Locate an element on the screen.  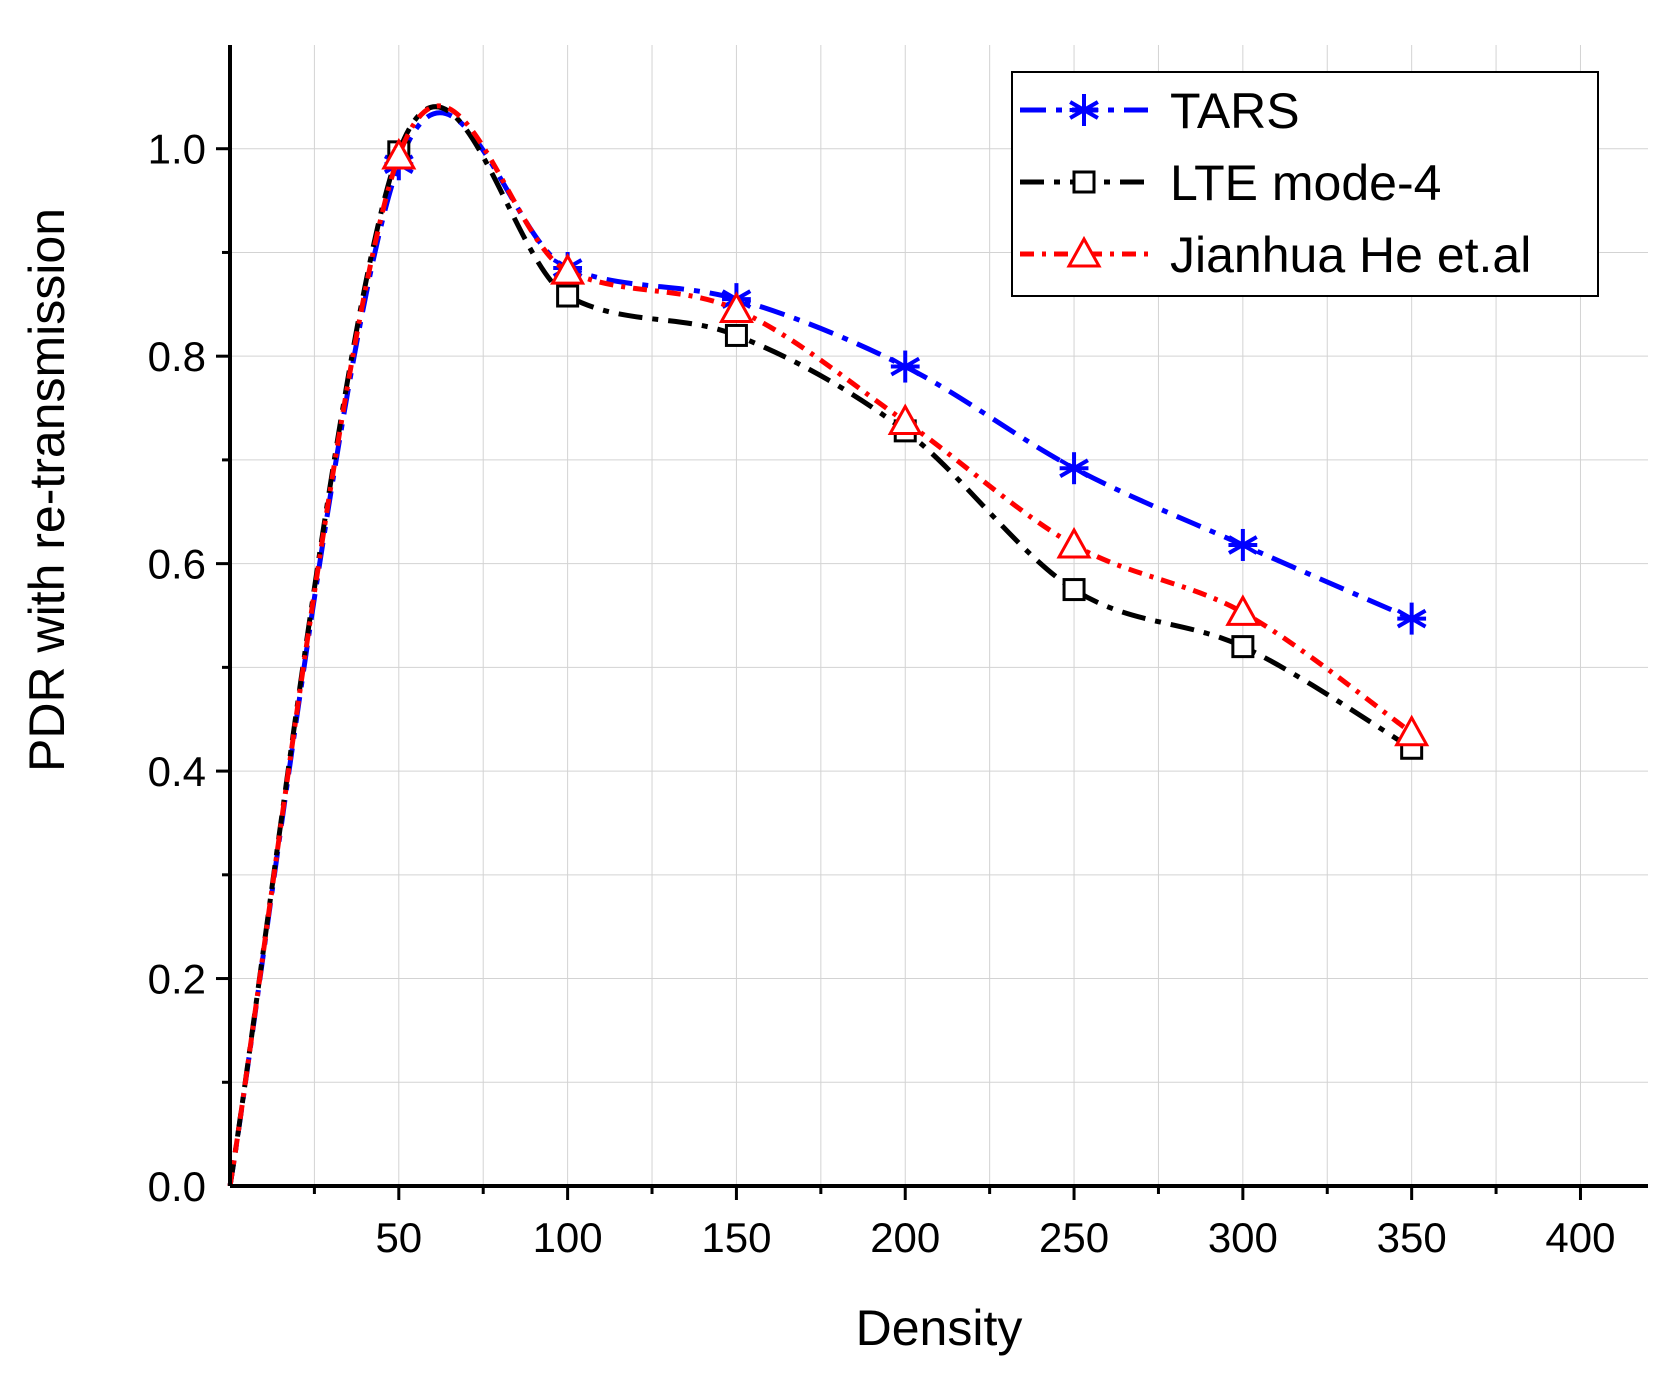
y-axis-title: PDR with re-transmission is located at coordinates (47, 490).